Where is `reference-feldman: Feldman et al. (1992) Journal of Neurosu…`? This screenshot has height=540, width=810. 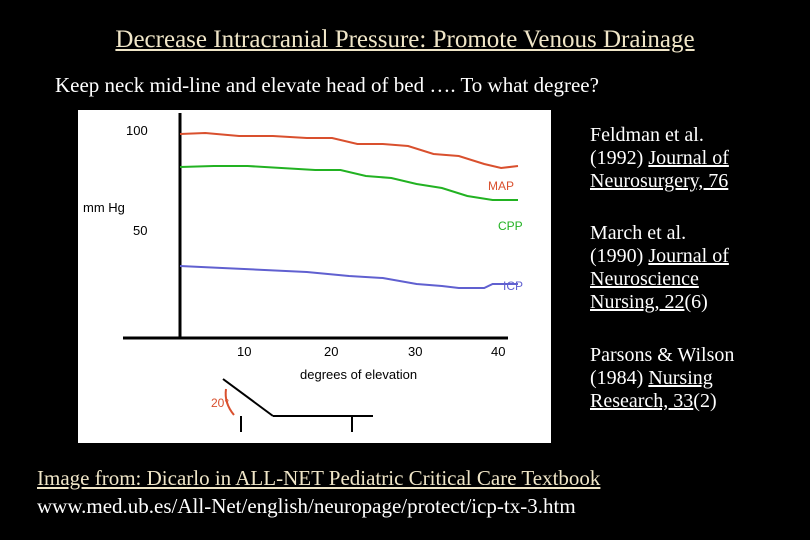
reference-feldman: Feldman et al. (1992) Journal of Neurosu… is located at coordinates (659, 158).